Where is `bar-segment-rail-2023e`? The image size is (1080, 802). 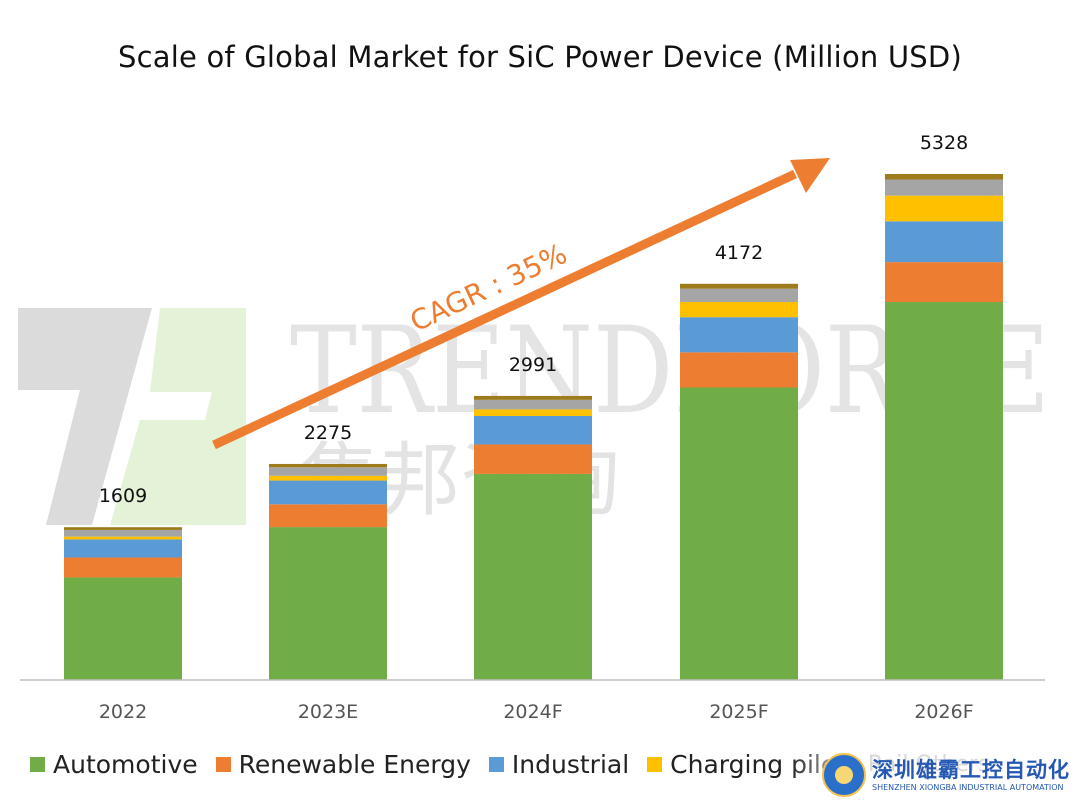 bar-segment-rail-2023e is located at coordinates (328, 471).